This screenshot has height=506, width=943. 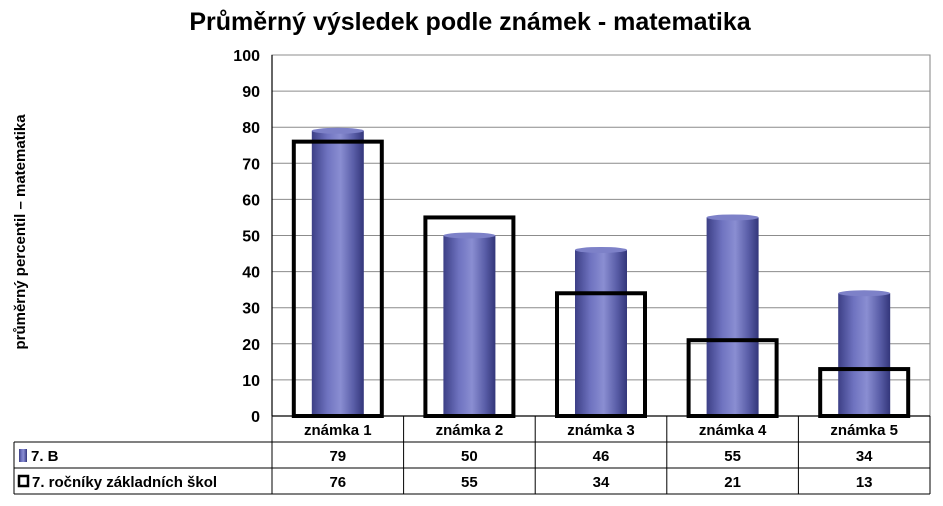 I want to click on x-tick-label: známka 5, so click(x=864, y=430).